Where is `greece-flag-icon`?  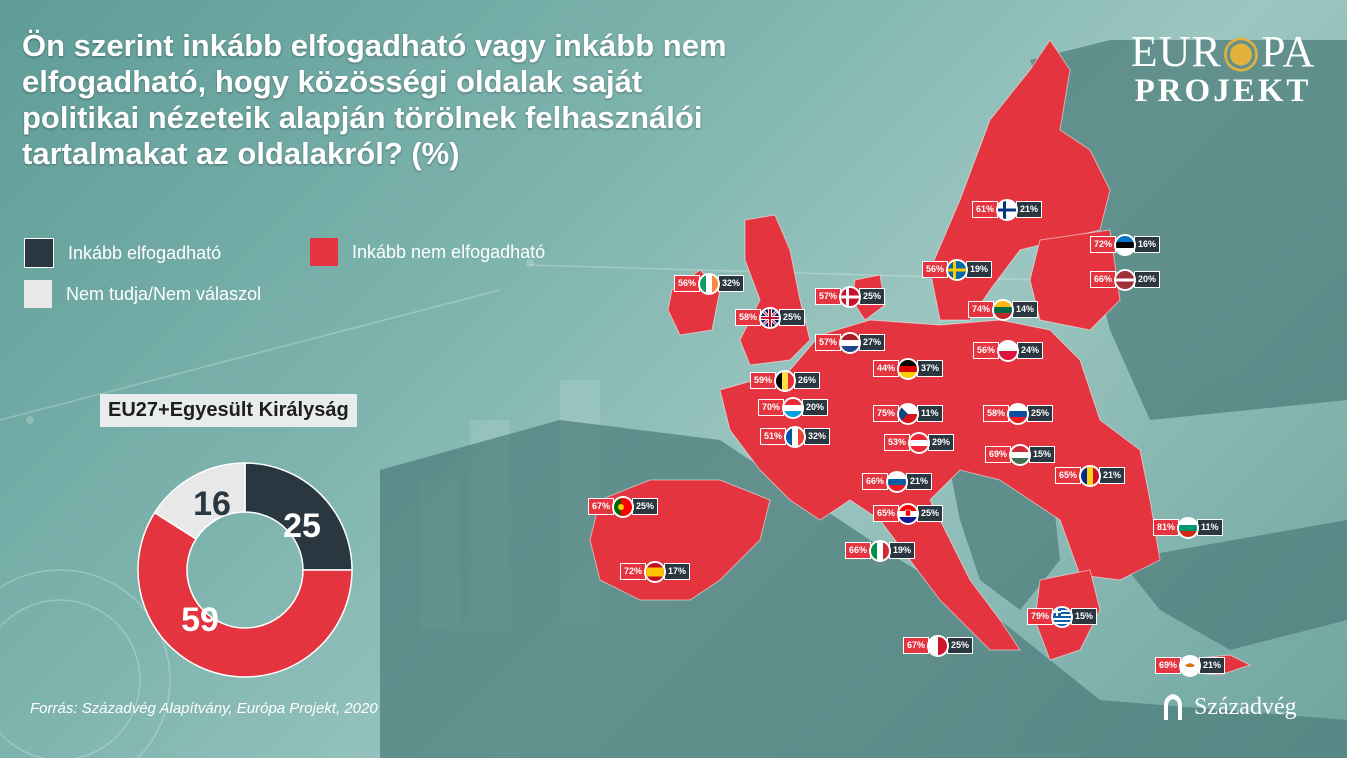
greece-flag-icon is located at coordinates (1062, 616).